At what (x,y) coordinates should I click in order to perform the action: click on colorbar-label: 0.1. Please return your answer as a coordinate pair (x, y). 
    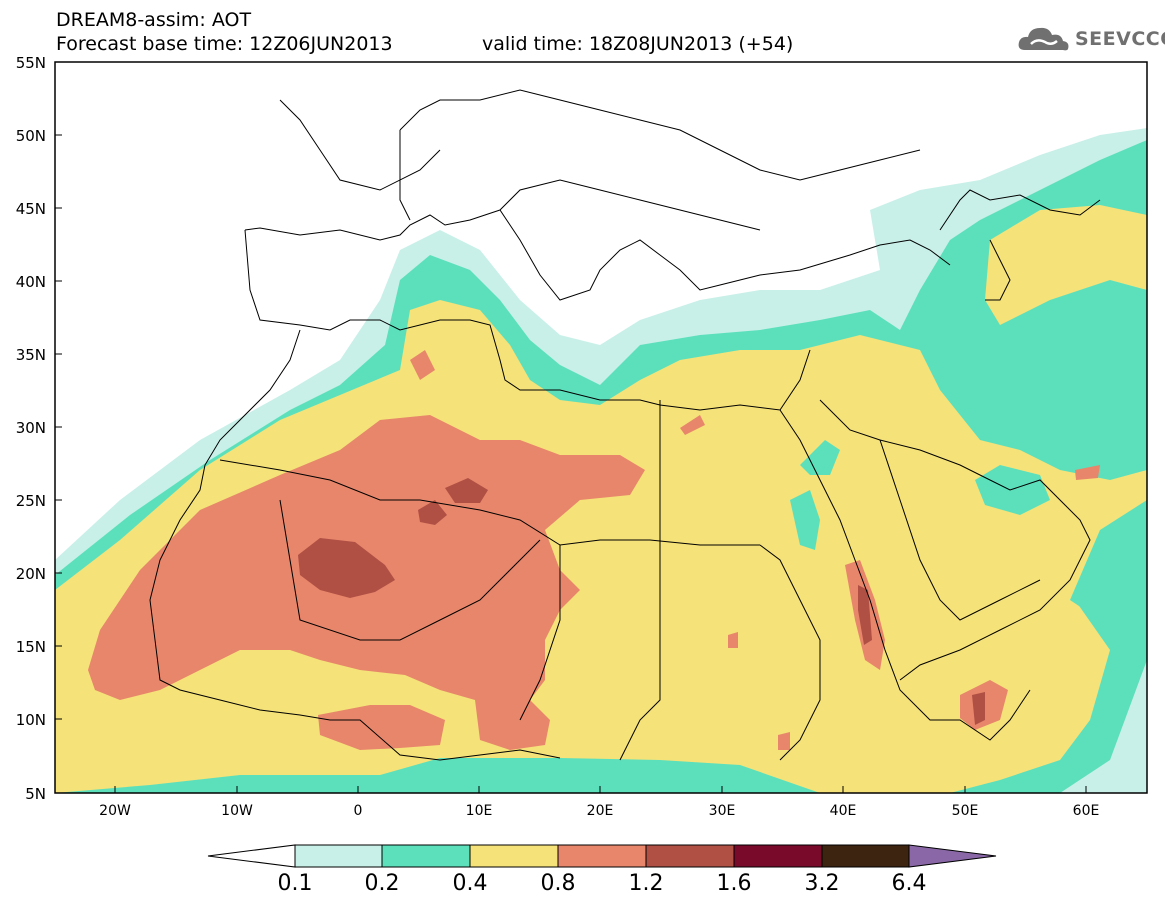
    Looking at the image, I should click on (295, 883).